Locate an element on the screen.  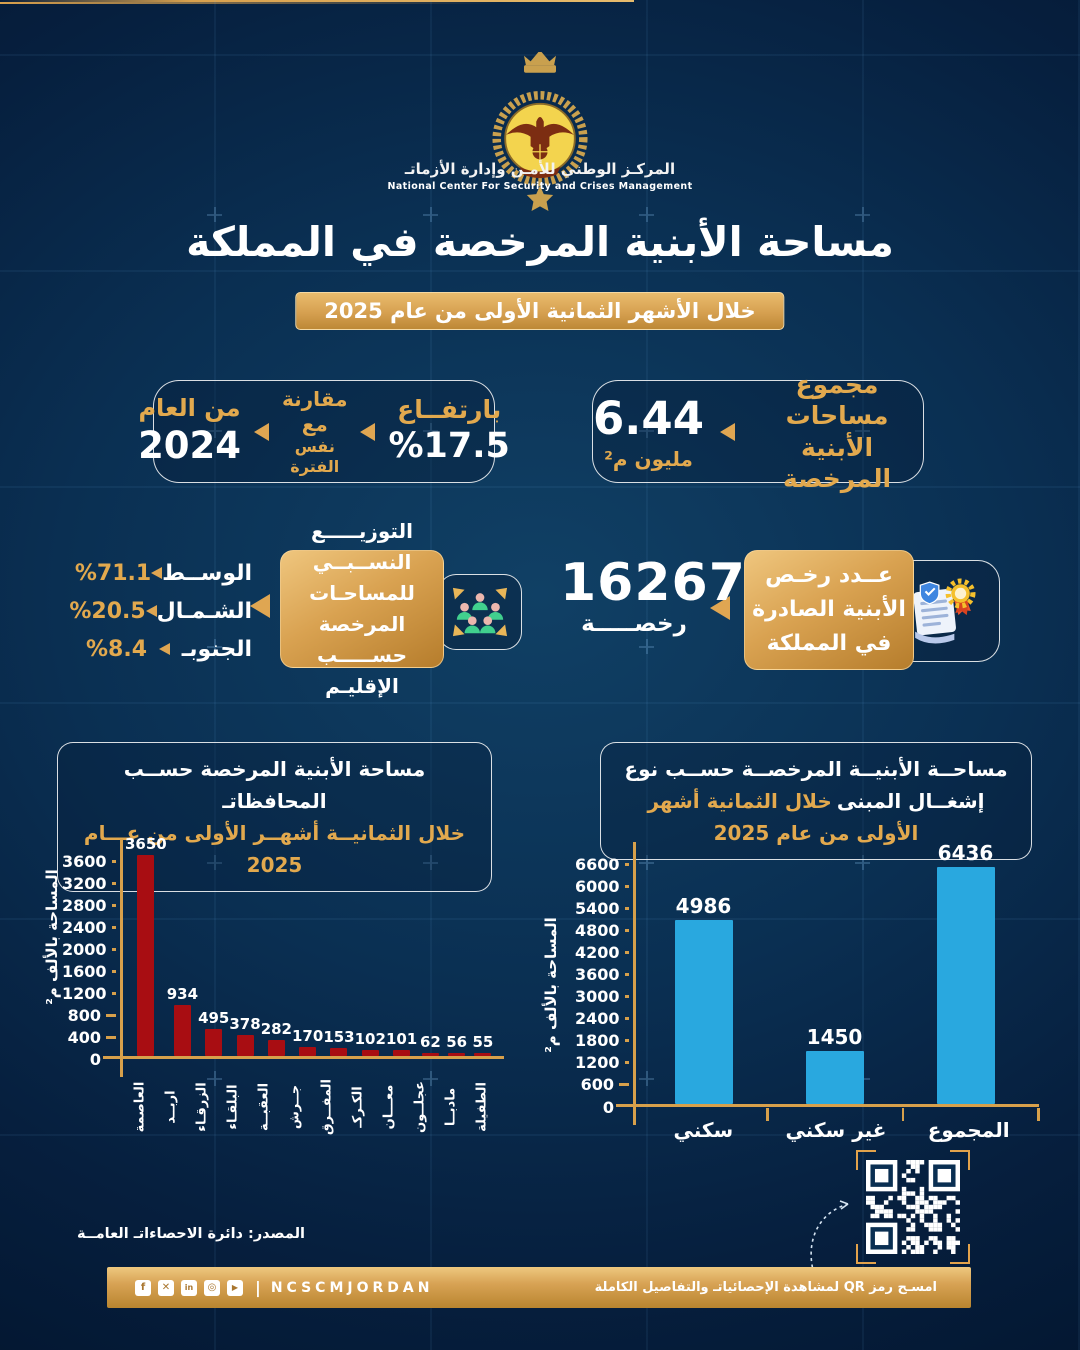
social-handle: NCSCMJORDAN is located at coordinates (352, 1287).